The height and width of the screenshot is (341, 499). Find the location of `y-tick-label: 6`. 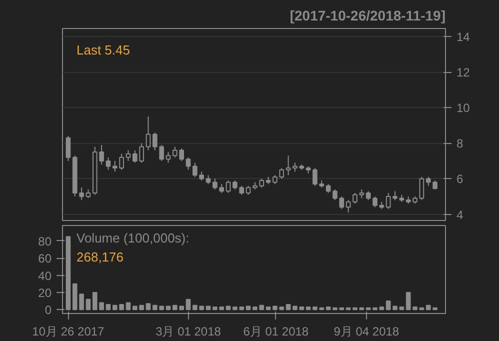

y-tick-label: 6 is located at coordinates (460, 179).